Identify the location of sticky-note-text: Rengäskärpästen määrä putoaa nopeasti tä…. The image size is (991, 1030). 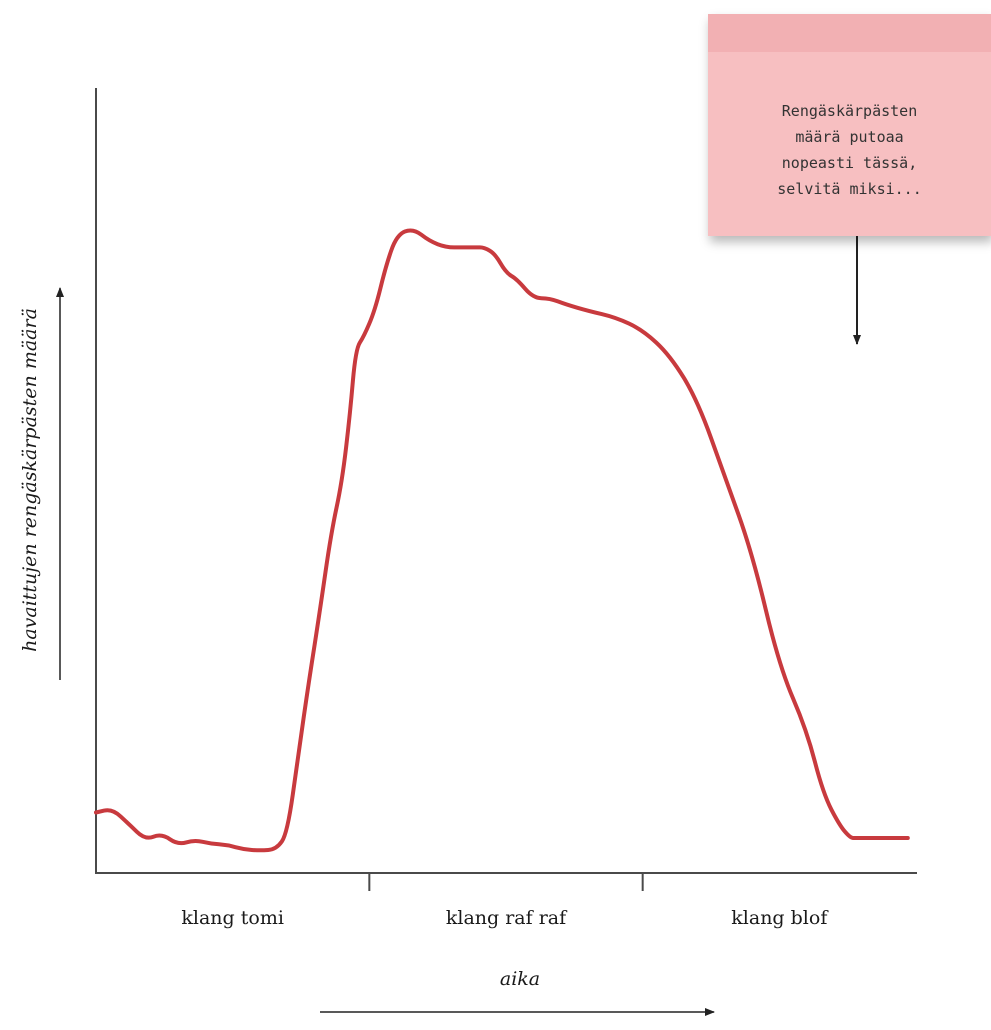
(849, 150).